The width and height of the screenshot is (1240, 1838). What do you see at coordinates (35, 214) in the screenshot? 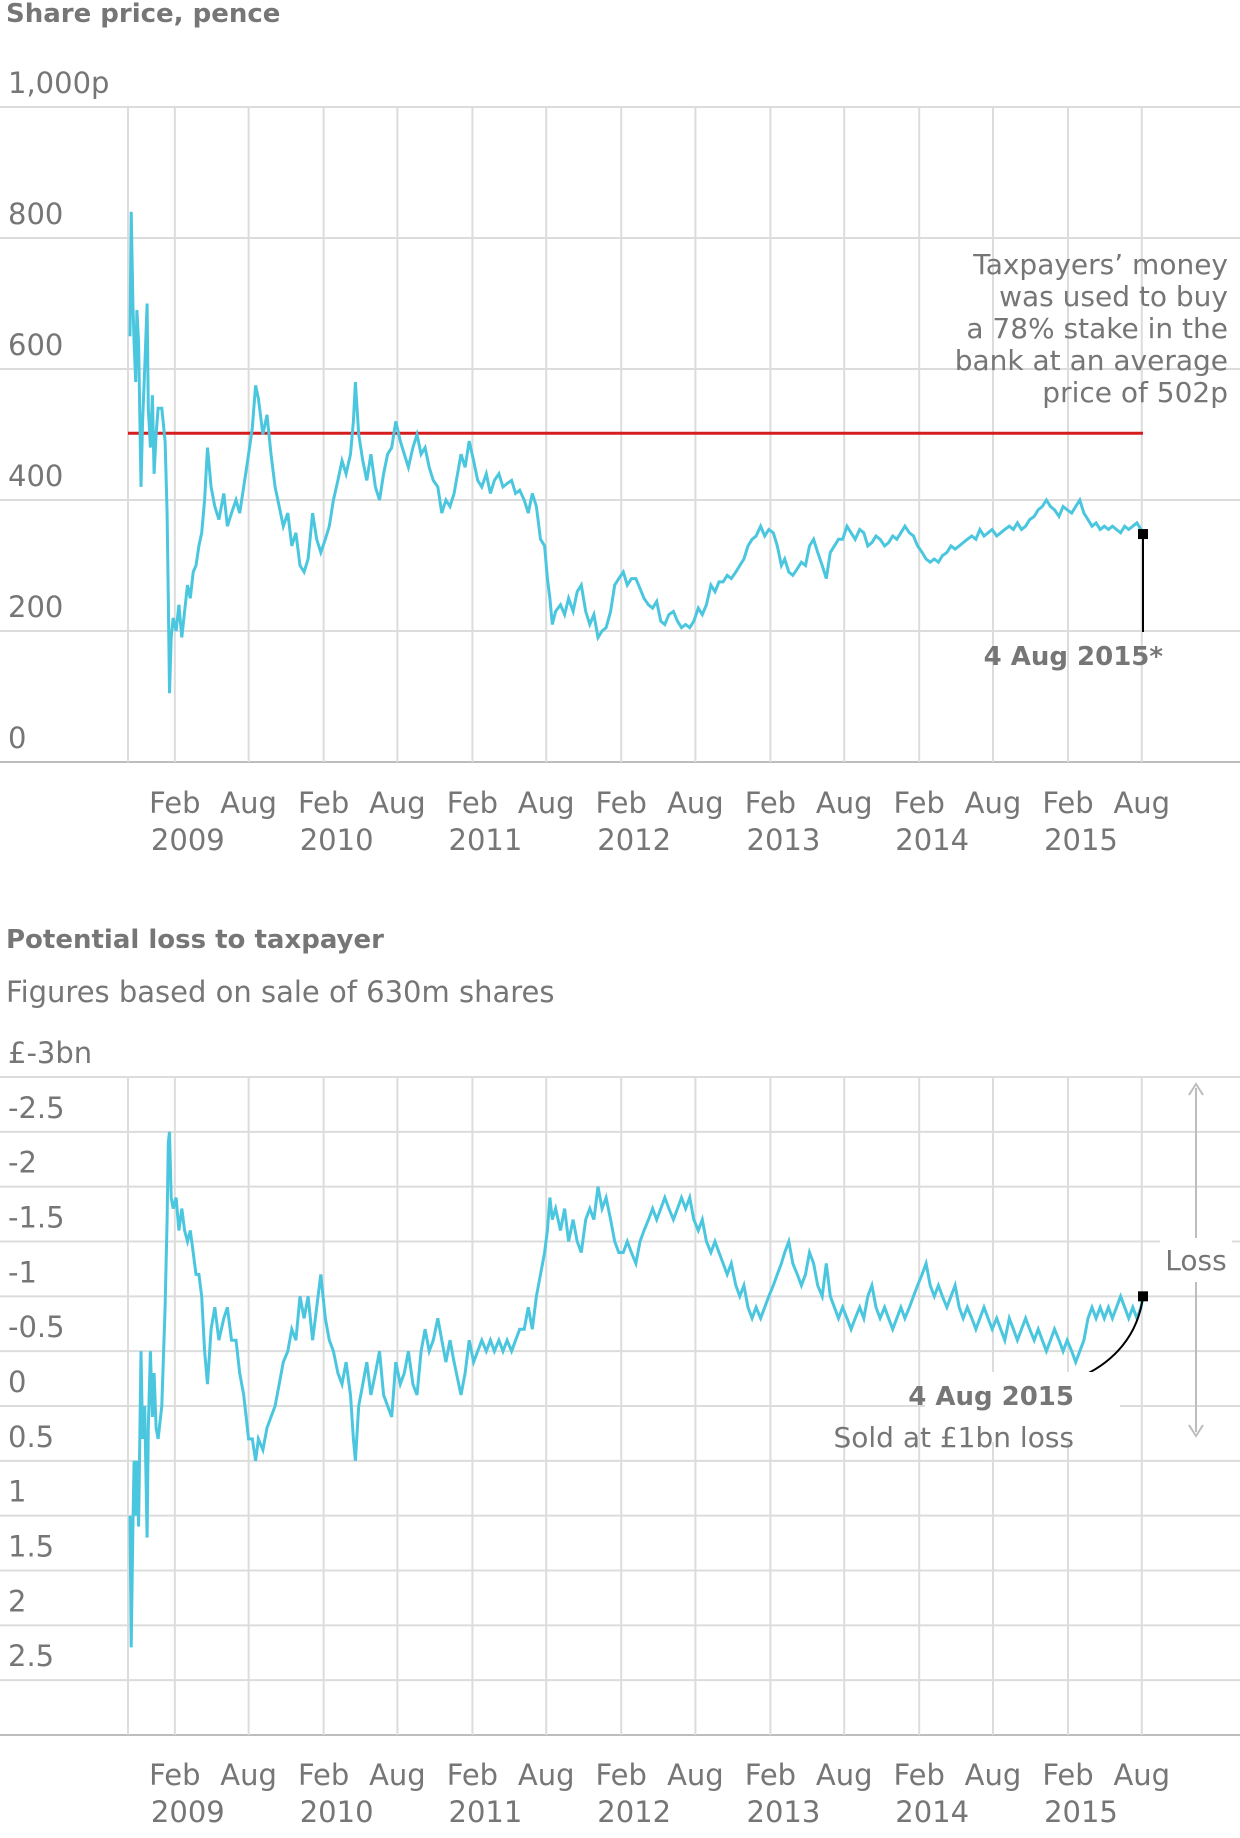
I see `chart1-y-tick-label: 800` at bounding box center [35, 214].